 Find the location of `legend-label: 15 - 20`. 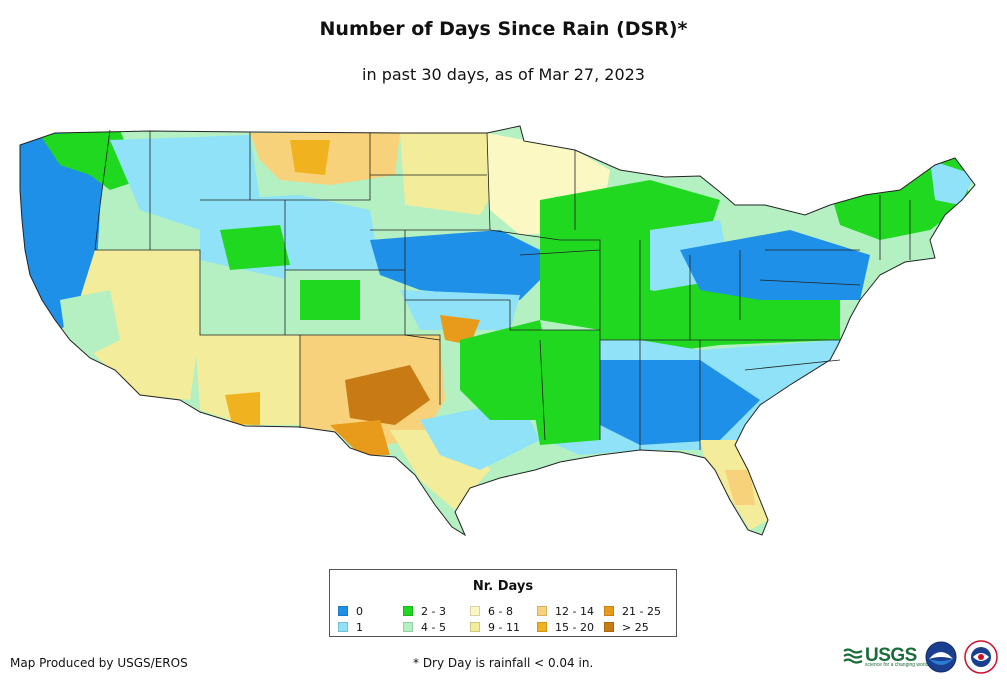

legend-label: 15 - 20 is located at coordinates (574, 627).